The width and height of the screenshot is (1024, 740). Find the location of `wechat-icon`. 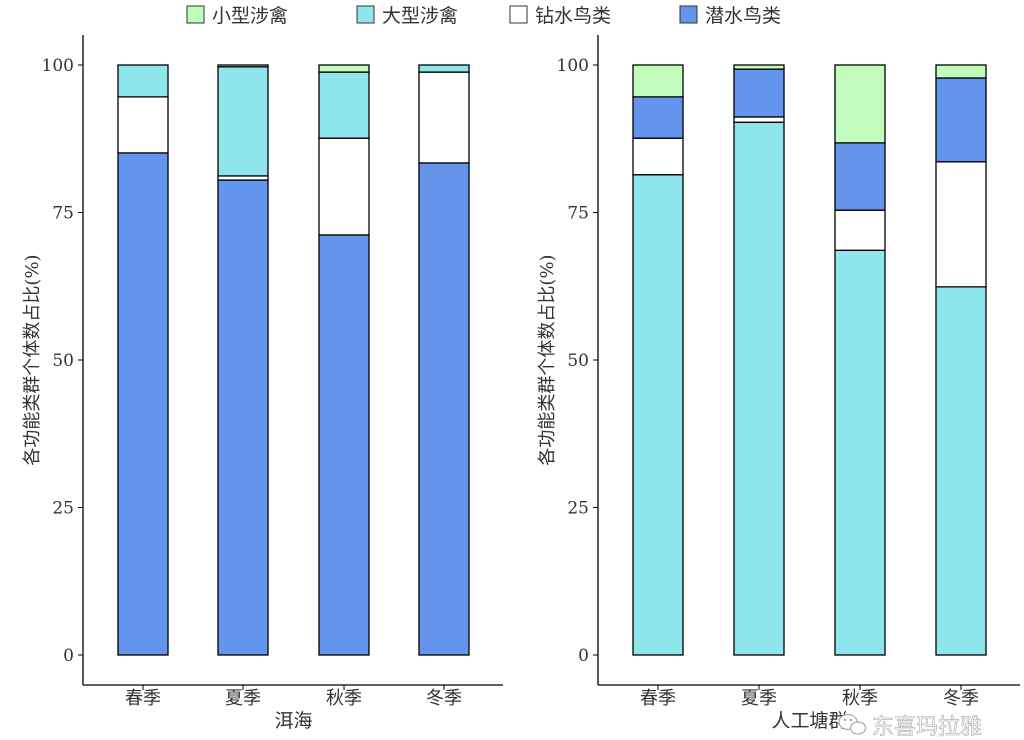

wechat-icon is located at coordinates (852, 724).